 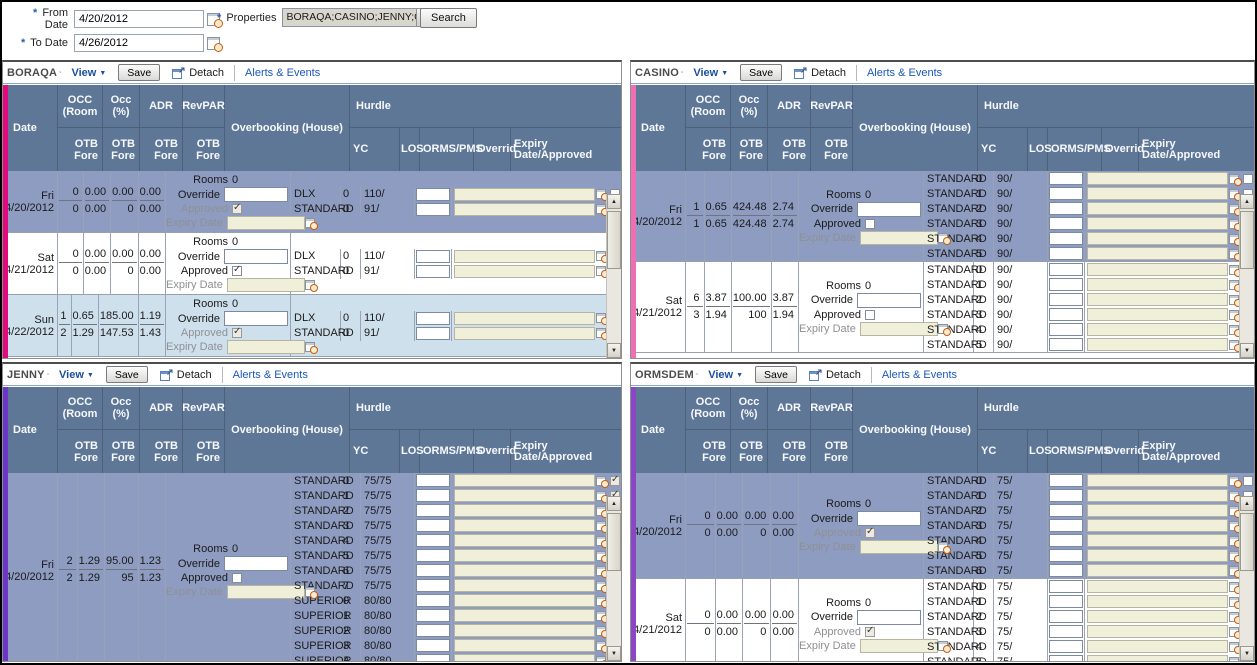 I want to click on detach-button: Detach, so click(x=185, y=375).